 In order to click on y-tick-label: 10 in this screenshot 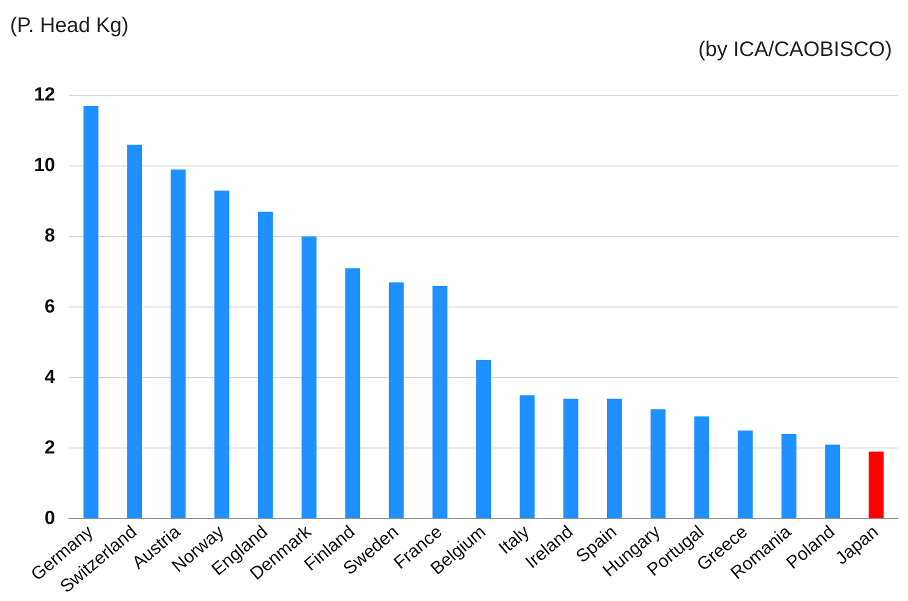, I will do `click(45, 165)`.